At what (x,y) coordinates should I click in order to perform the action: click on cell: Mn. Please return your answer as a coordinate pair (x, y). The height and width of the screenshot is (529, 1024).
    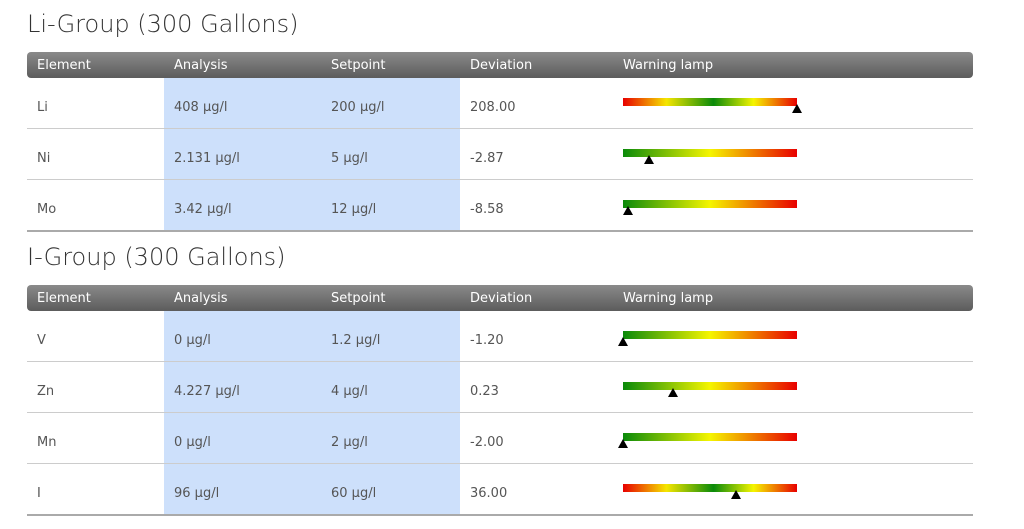
    Looking at the image, I should click on (47, 442).